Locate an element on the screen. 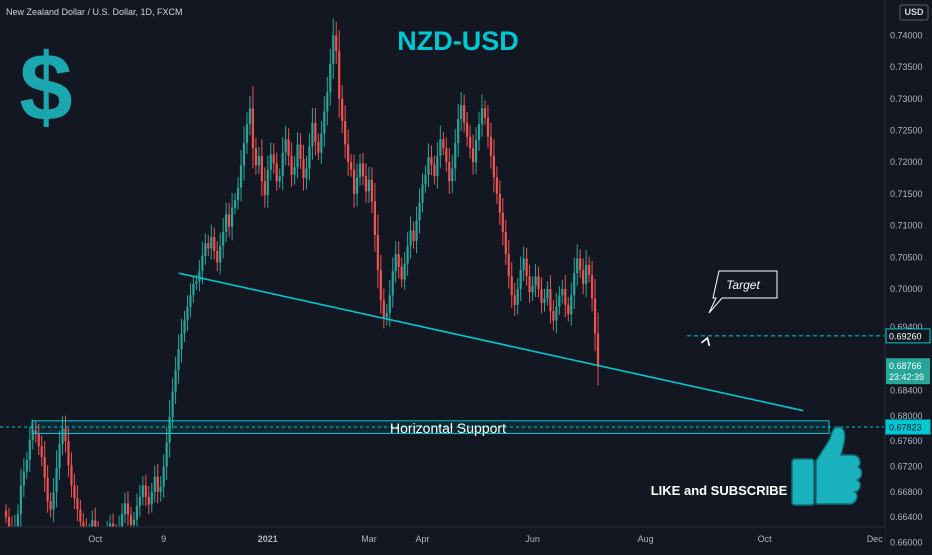 This screenshot has height=555, width=932. y-tick-label: 0.73000 is located at coordinates (906, 99).